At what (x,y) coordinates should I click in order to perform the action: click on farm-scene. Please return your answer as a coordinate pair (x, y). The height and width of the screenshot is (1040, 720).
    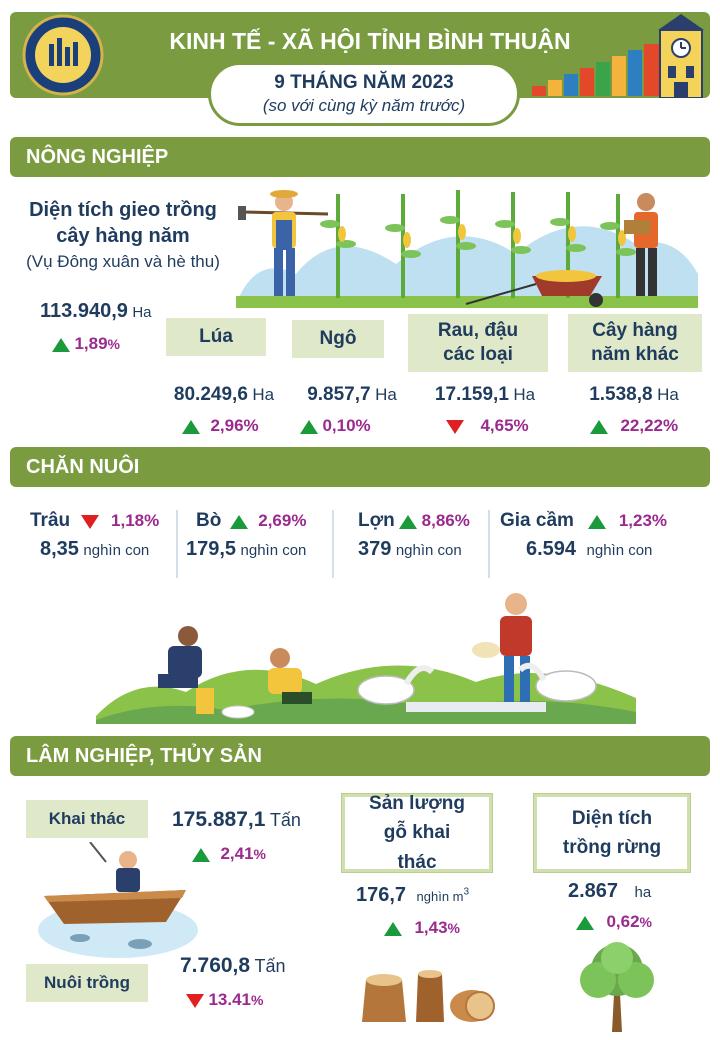
    Looking at the image, I should click on (467, 246).